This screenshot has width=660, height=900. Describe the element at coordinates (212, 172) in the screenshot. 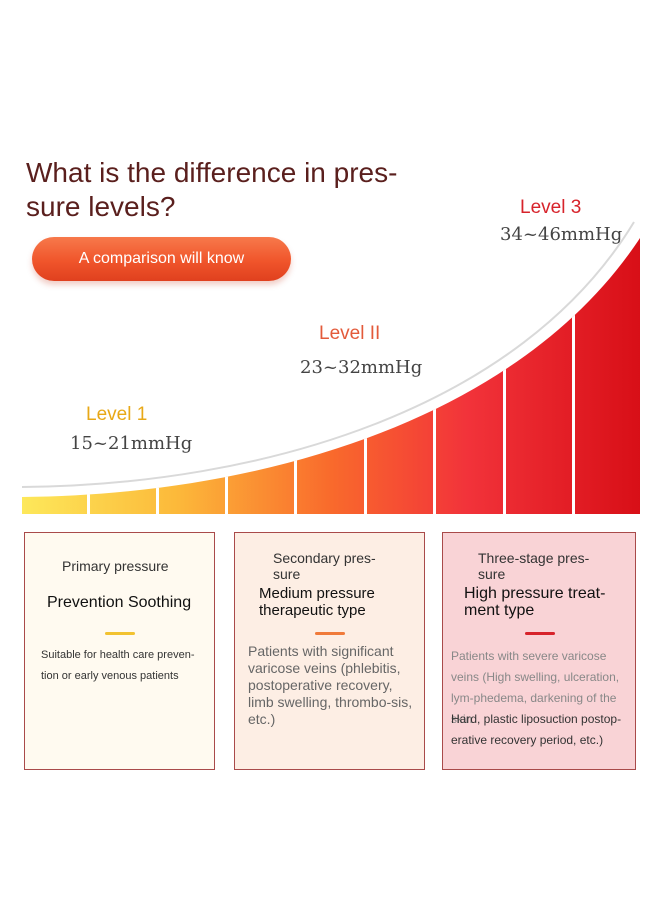

I see `title-line-1: What is the difference in pres-` at that location.